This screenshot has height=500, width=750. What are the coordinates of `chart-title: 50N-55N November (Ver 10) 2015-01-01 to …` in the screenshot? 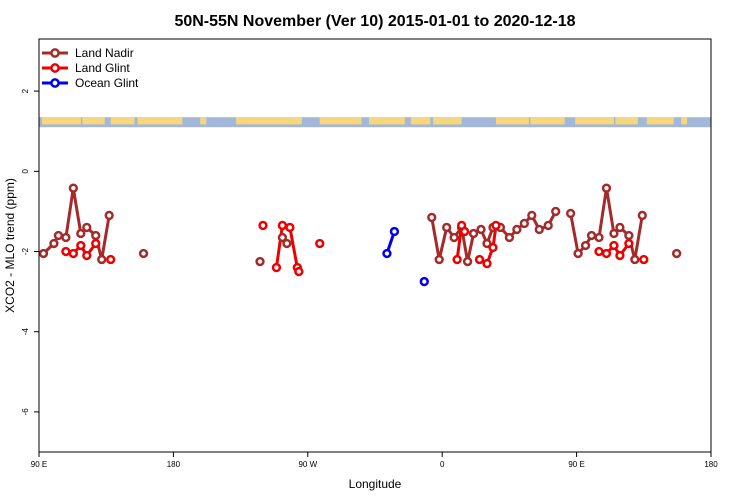 It's located at (374, 21).